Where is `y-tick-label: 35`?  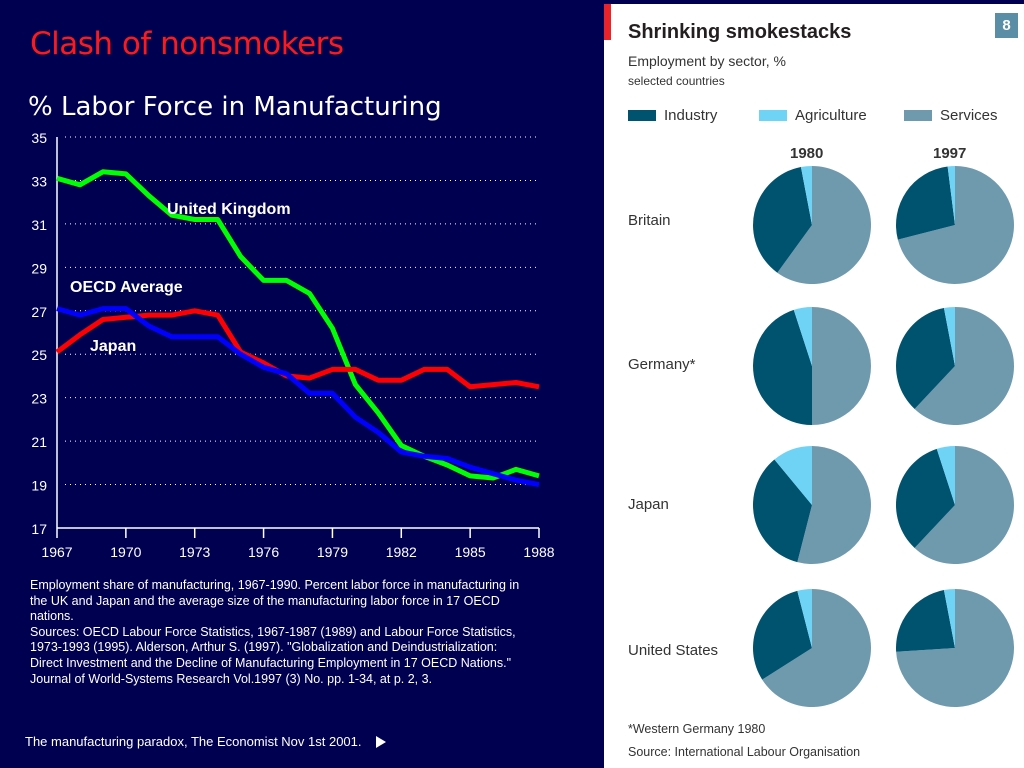
y-tick-label: 35 is located at coordinates (39, 138).